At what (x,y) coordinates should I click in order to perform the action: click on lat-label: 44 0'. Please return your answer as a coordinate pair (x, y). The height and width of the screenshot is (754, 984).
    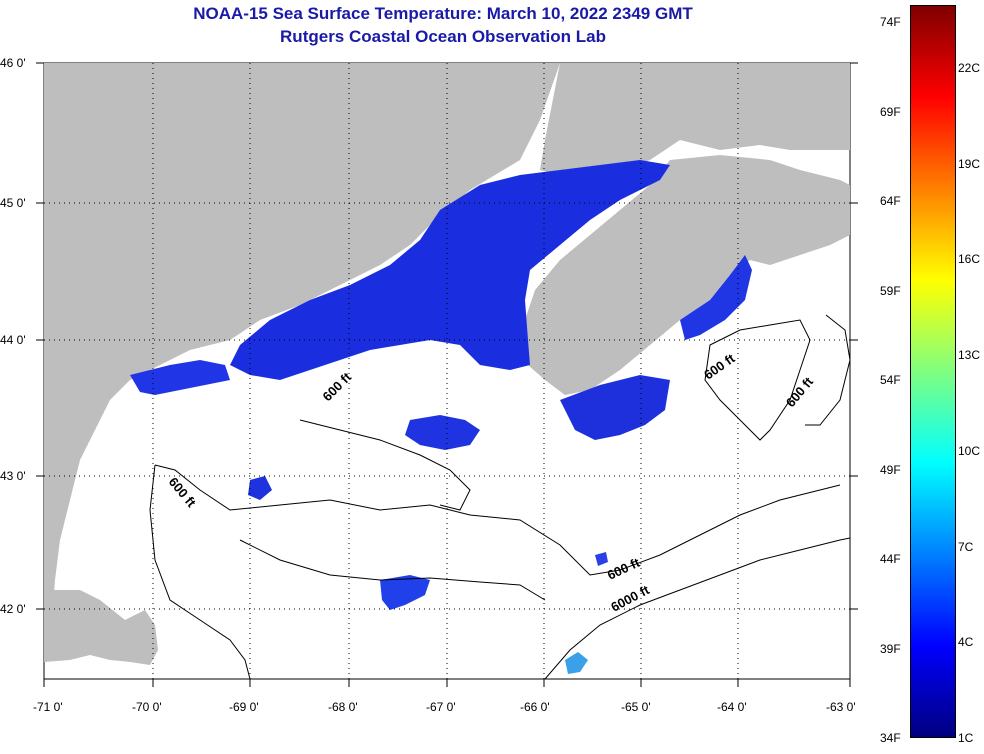
    Looking at the image, I should click on (13, 340).